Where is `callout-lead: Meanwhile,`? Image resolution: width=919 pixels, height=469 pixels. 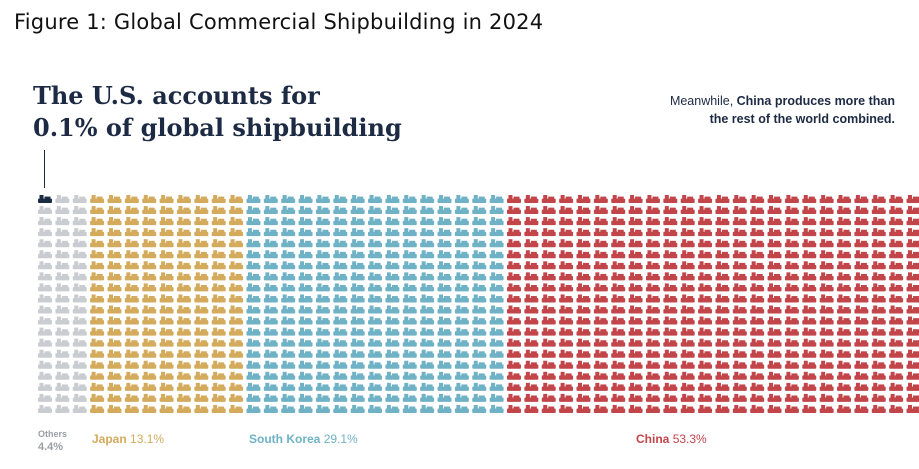 callout-lead: Meanwhile, is located at coordinates (703, 101).